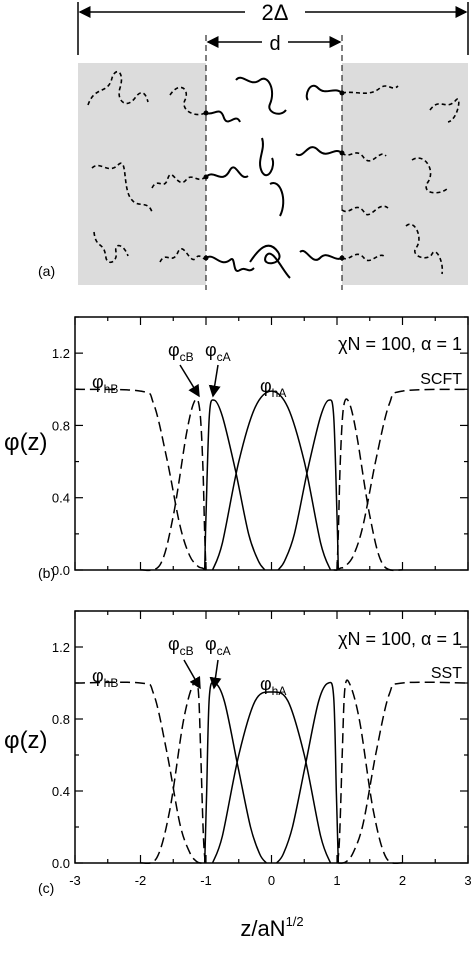 This screenshot has height=953, width=474. Describe the element at coordinates (400, 639) in the screenshot. I see `params-c: χN = 100, α = 1` at that location.